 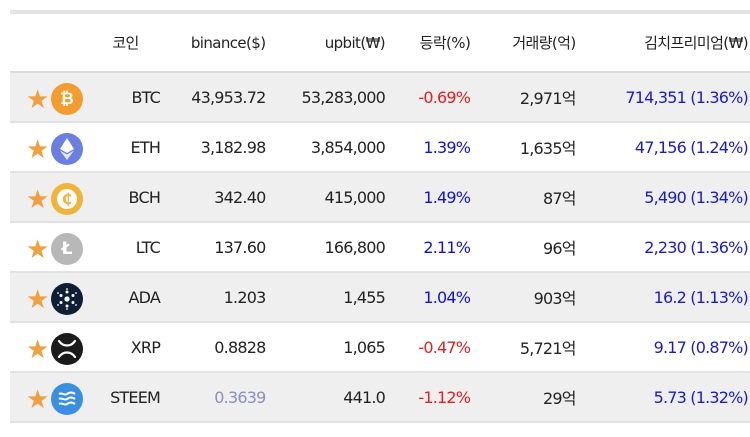 What do you see at coordinates (663, 197) in the screenshot?
I see `kimchi-premium: 5,490 (1.34%)` at bounding box center [663, 197].